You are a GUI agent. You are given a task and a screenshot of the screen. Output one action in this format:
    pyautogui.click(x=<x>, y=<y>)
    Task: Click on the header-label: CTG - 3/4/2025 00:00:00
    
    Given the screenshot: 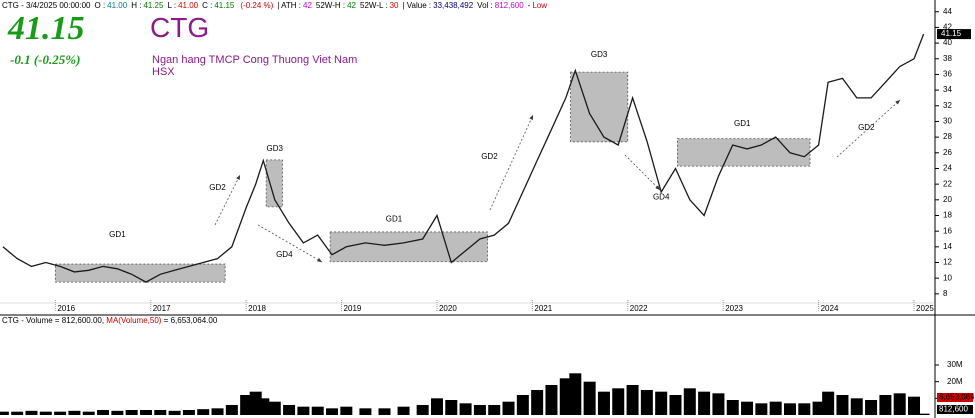 What is the action you would take?
    pyautogui.click(x=46, y=5)
    